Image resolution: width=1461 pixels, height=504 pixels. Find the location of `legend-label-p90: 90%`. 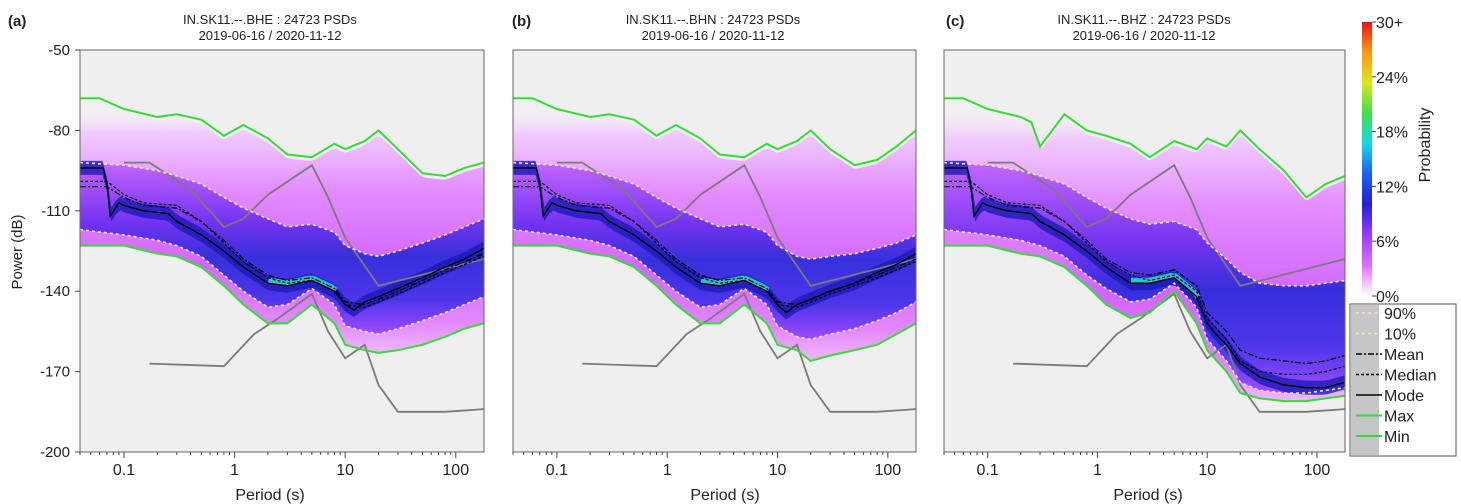

legend-label-p90: 90% is located at coordinates (1400, 314).